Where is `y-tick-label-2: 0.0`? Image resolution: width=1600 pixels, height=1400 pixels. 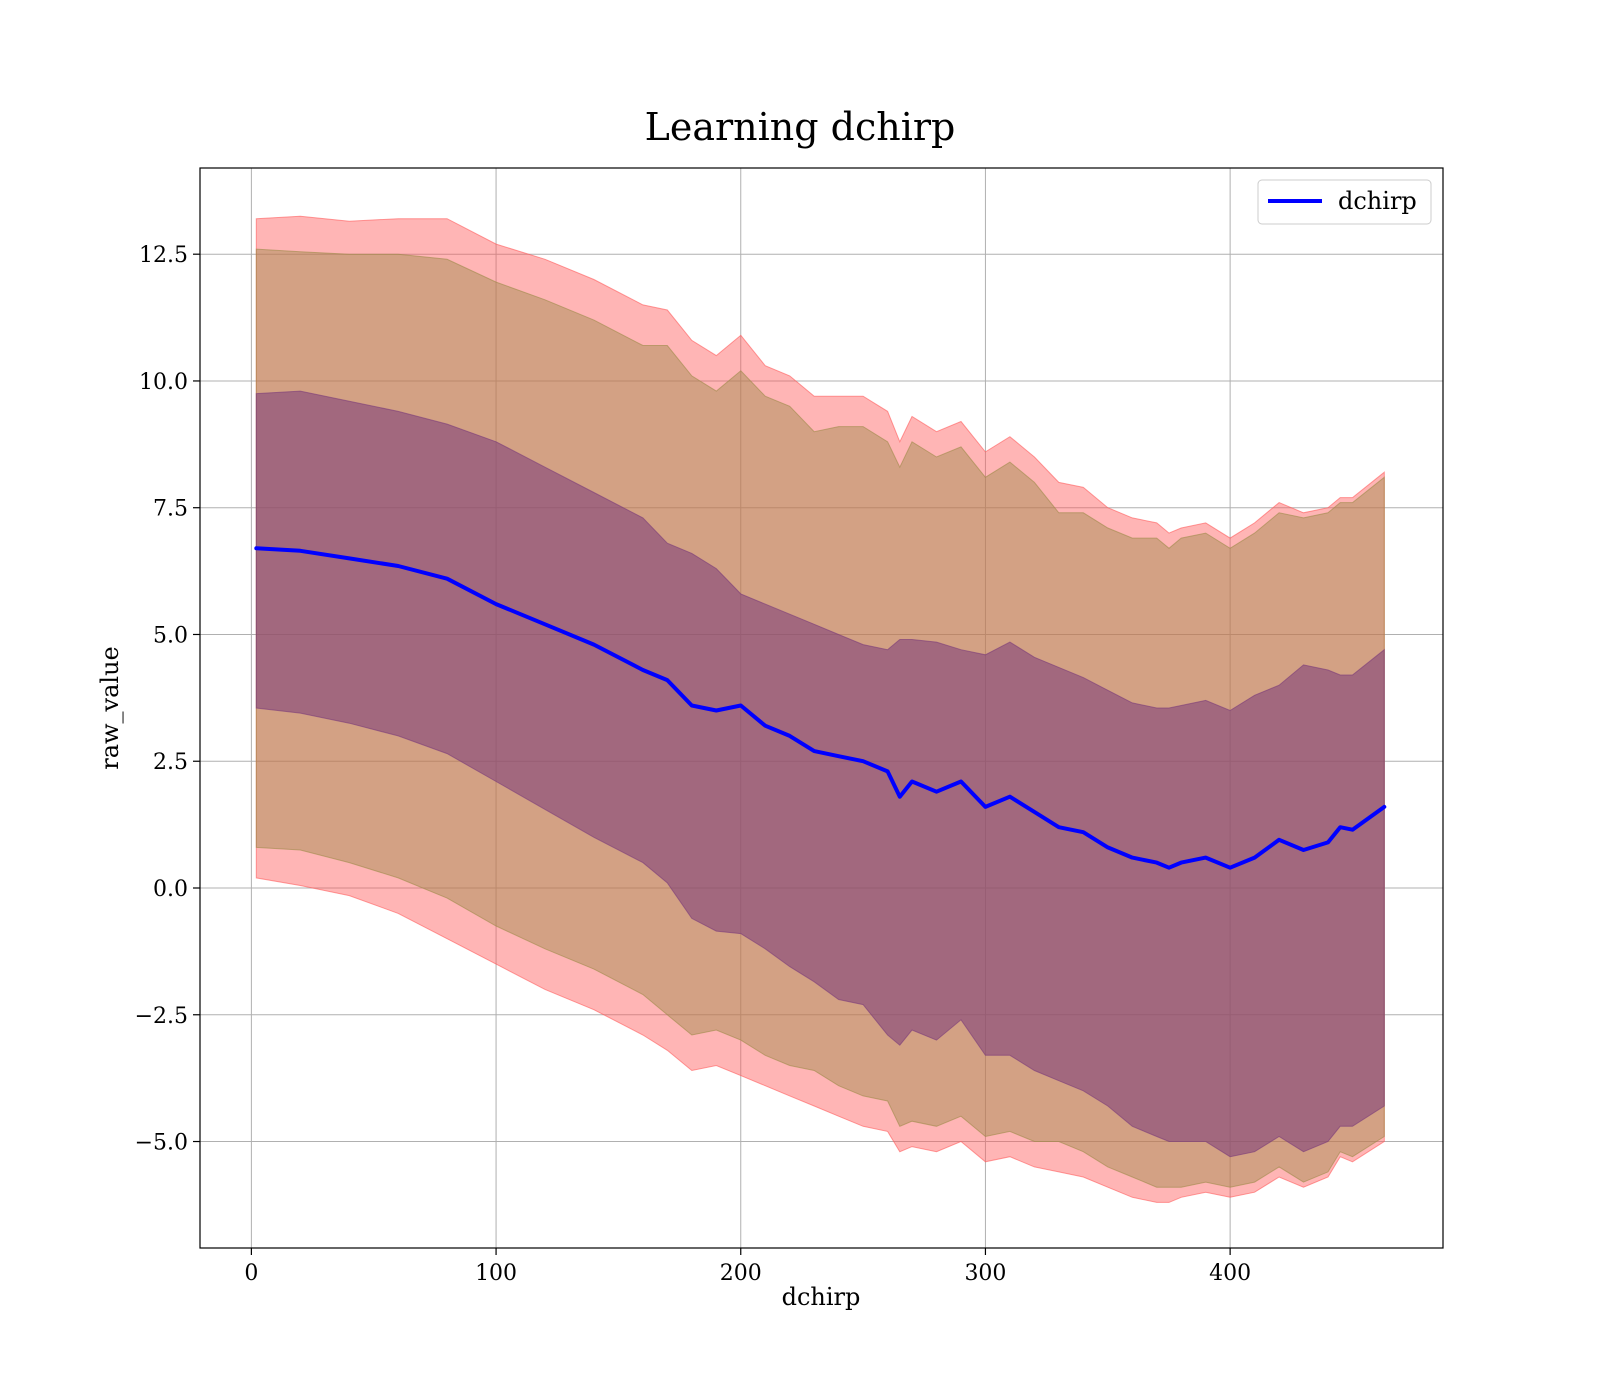 y-tick-label-2: 0.0 is located at coordinates (170, 889).